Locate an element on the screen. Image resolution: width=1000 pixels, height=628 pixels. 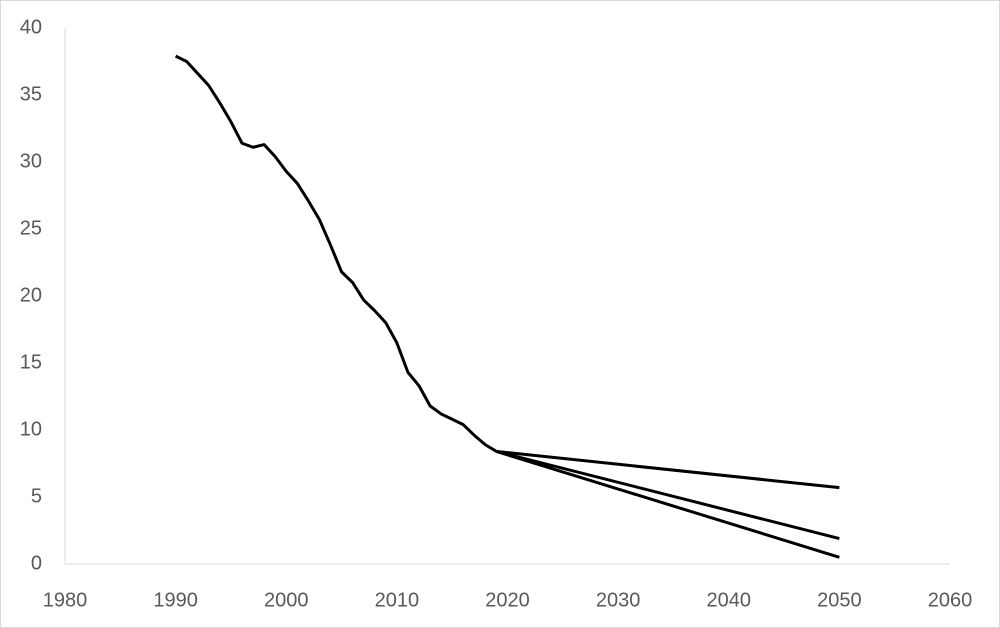
x-tick-label: 2020 is located at coordinates (507, 600).